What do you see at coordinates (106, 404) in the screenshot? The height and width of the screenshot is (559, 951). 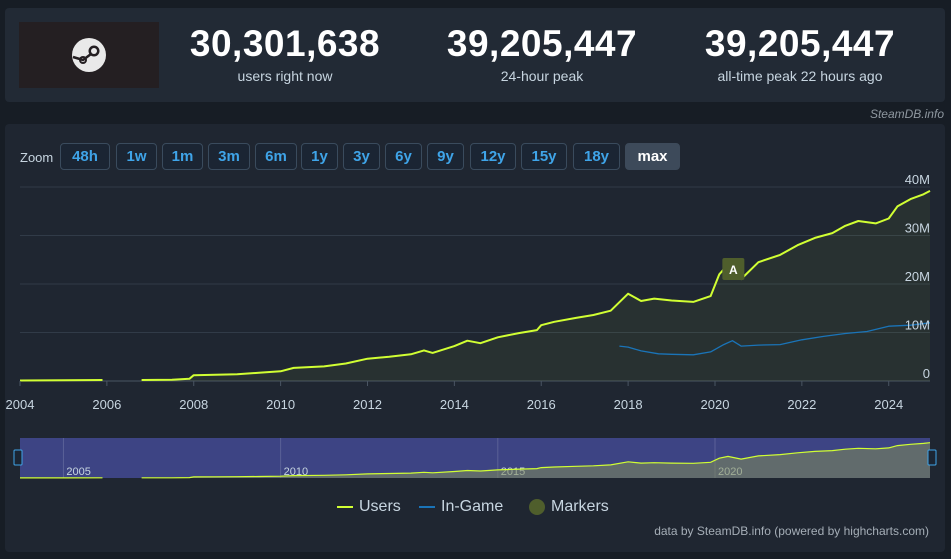 I see `x-tick-label: 2006` at bounding box center [106, 404].